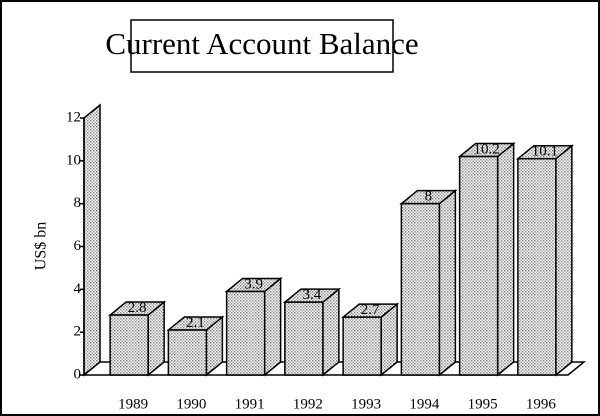 This screenshot has width=600, height=416. Describe the element at coordinates (424, 404) in the screenshot. I see `x-tick-label: 1994` at that location.